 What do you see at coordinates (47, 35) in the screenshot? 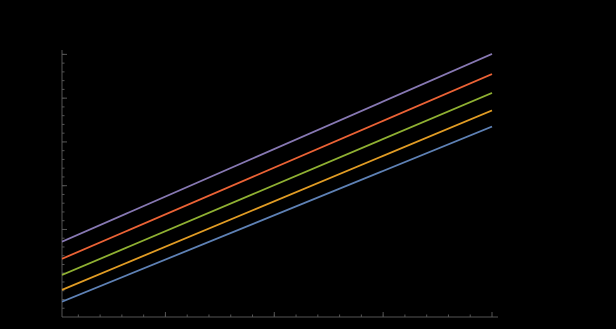
I see `y-axis-label: surface temperature K` at bounding box center [47, 35].